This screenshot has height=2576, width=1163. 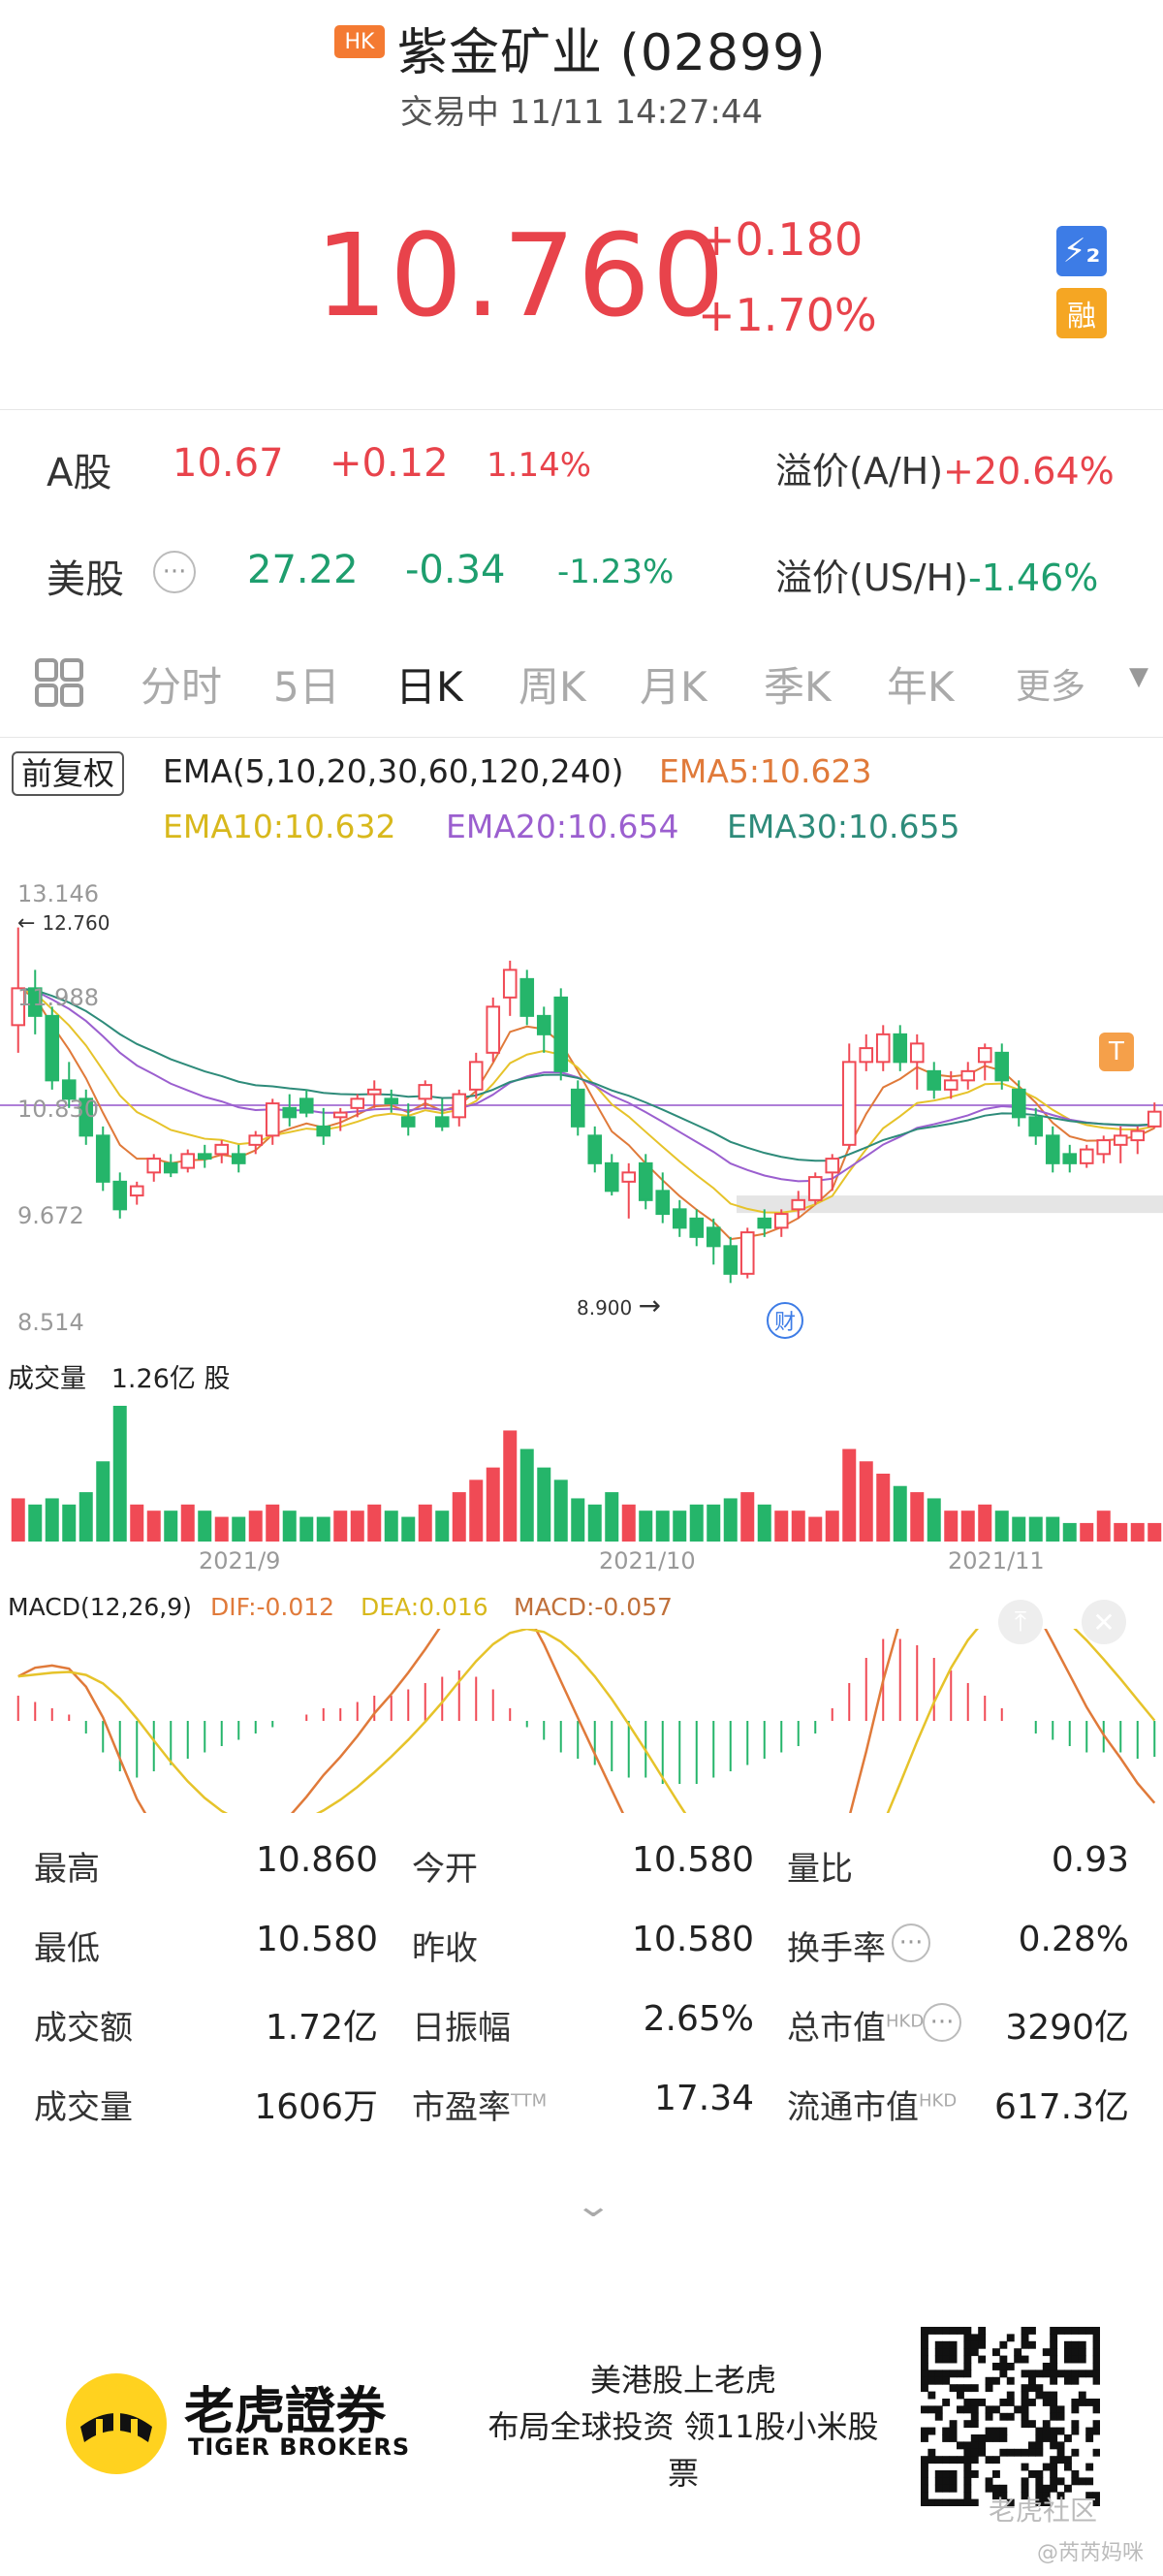 I want to click on pin-top-icon: ⤒, so click(x=1021, y=1622).